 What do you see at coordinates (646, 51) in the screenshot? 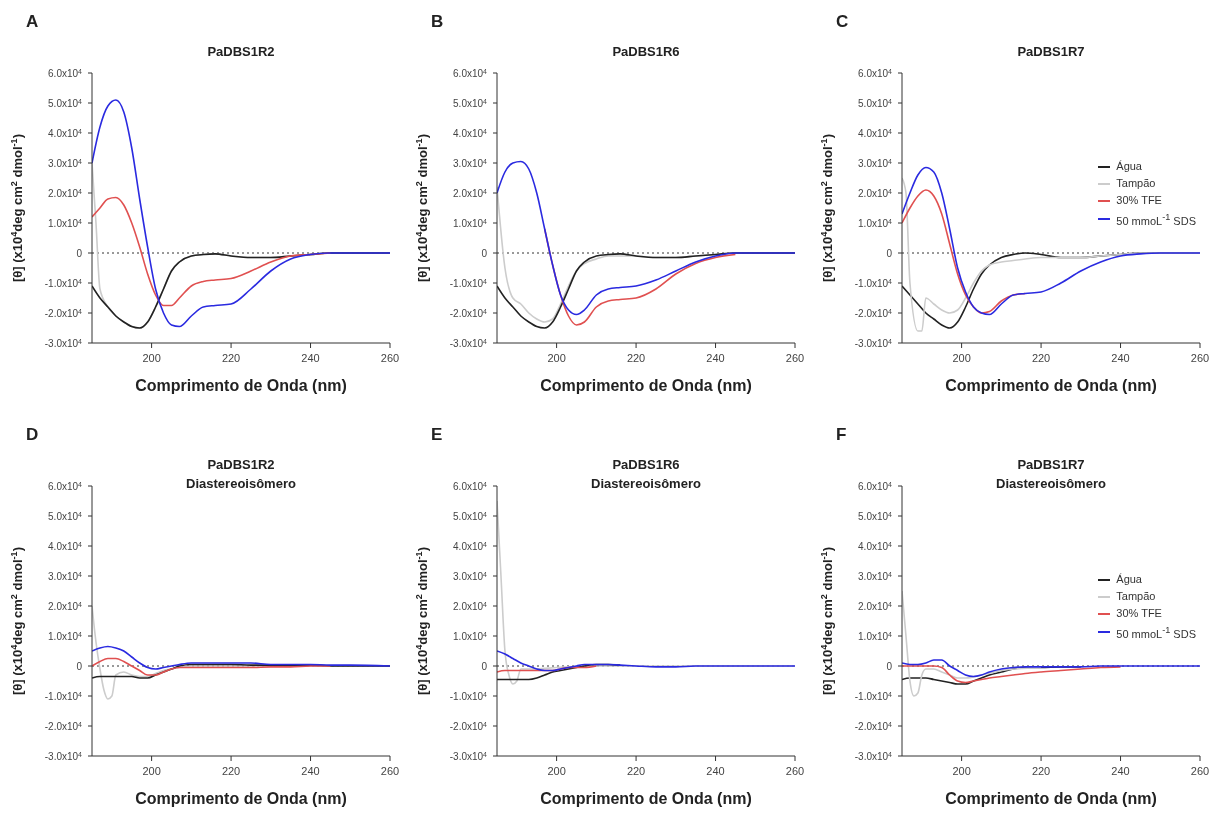
I see `chart-title: PaDBS1R6` at bounding box center [646, 51].